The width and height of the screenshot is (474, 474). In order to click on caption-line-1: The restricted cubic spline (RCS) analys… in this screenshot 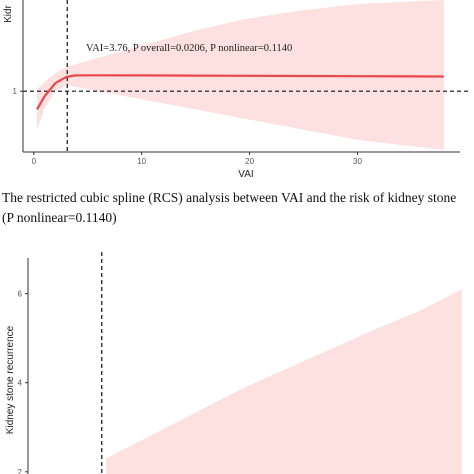, I will do `click(229, 197)`.